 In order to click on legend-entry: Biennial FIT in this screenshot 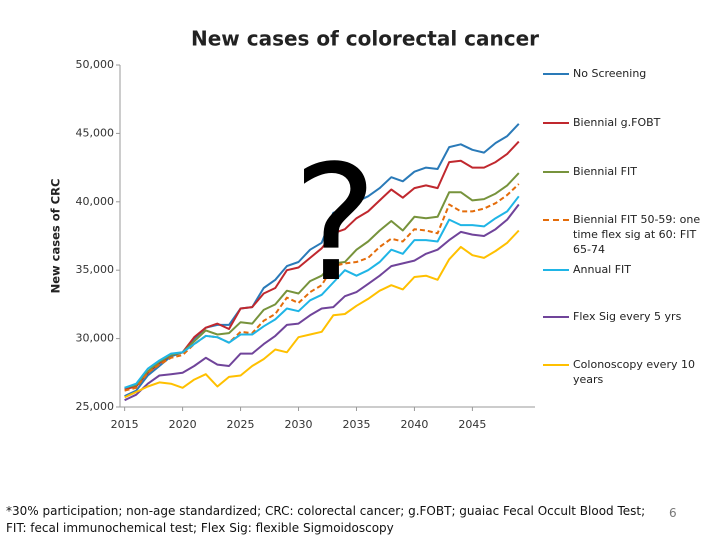, I will do `click(629, 171)`.